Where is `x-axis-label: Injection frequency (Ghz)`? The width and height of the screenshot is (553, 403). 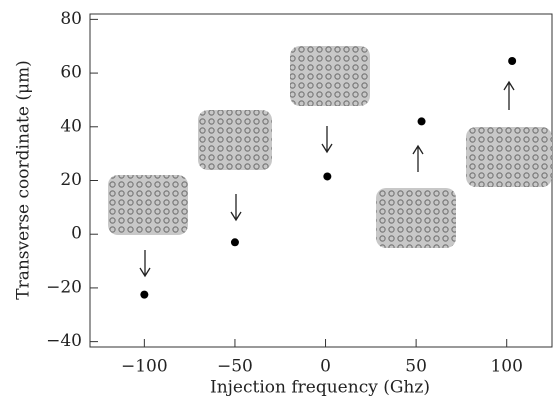
x-axis-label: Injection frequency (Ghz) is located at coordinates (320, 388).